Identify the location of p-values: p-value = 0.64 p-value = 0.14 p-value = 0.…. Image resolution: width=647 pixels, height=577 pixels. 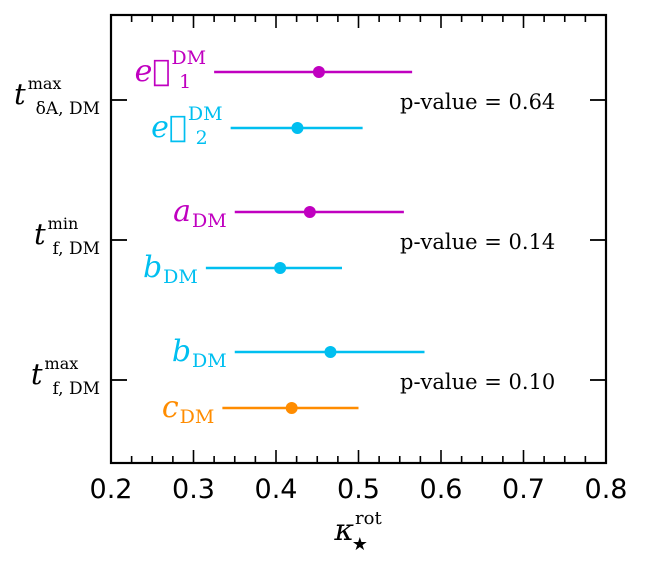
(477, 242).